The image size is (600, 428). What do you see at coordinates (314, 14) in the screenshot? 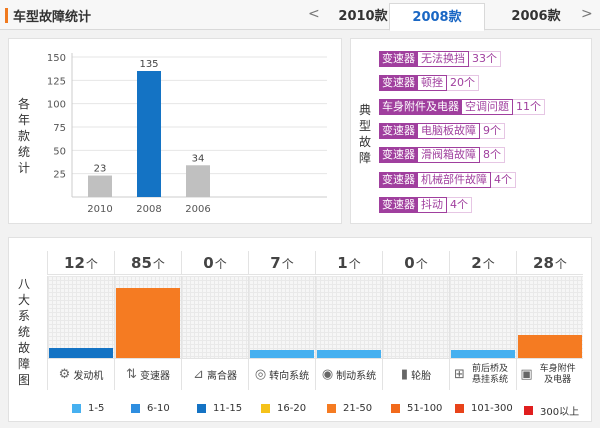
I see `prev-arrow-icon: <` at bounding box center [314, 14].